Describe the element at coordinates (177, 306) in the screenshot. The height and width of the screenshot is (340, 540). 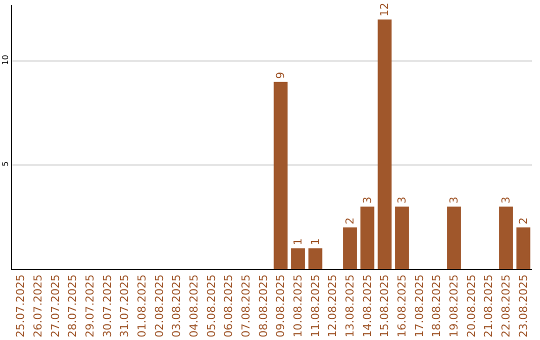
I see `x-tick-label: 03.08.2025` at that location.